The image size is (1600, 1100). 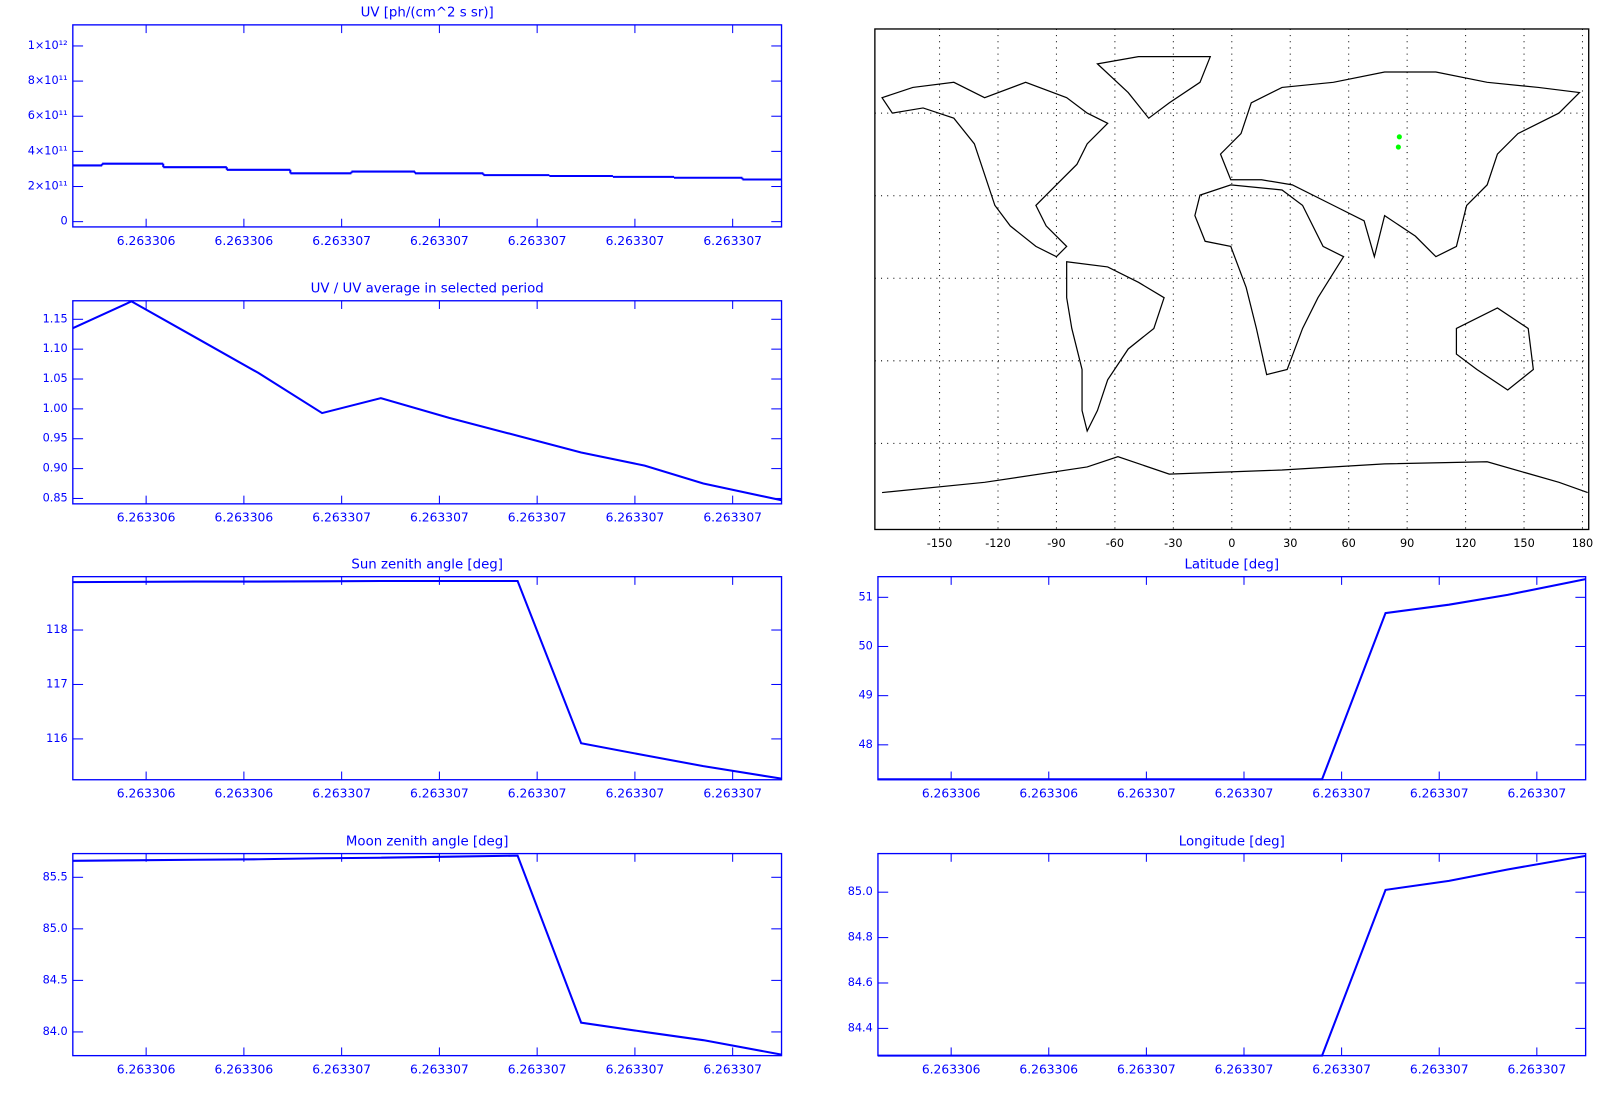 What do you see at coordinates (1232, 841) in the screenshot?
I see `chart-title: Longitude [deg]` at bounding box center [1232, 841].